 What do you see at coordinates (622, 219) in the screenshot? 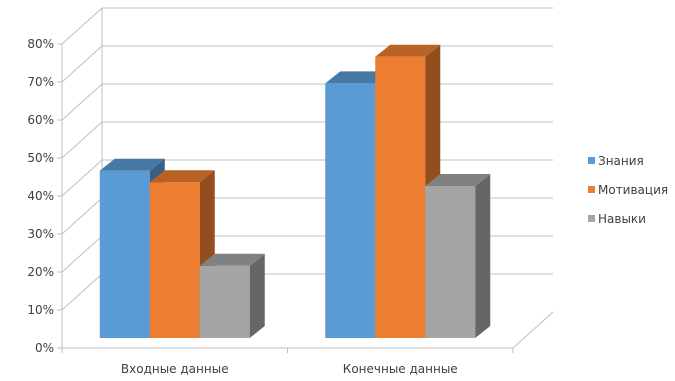
I see `legend-label: Навыки` at bounding box center [622, 219].